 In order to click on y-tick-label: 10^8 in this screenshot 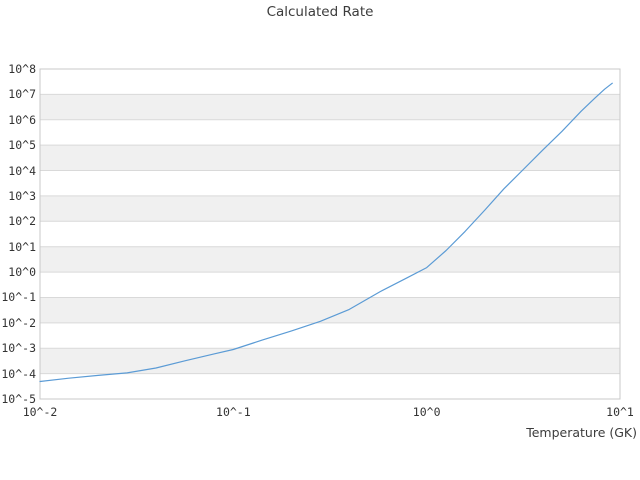, I will do `click(22, 69)`.